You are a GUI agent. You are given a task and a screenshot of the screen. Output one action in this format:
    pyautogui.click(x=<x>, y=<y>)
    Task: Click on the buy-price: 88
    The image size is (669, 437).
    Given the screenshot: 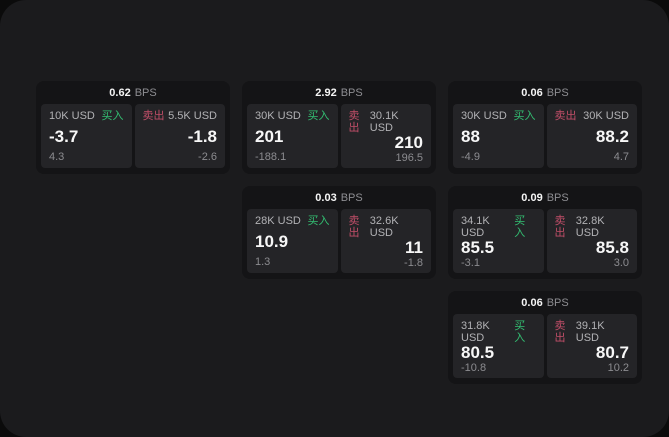 What is the action you would take?
    pyautogui.click(x=470, y=136)
    